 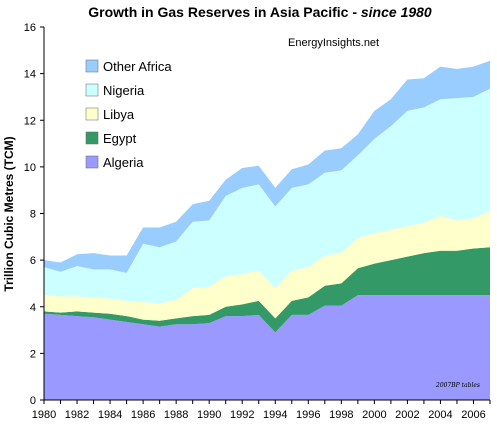 What do you see at coordinates (333, 43) in the screenshot?
I see `watermark-label: EnergyInsights.net` at bounding box center [333, 43].